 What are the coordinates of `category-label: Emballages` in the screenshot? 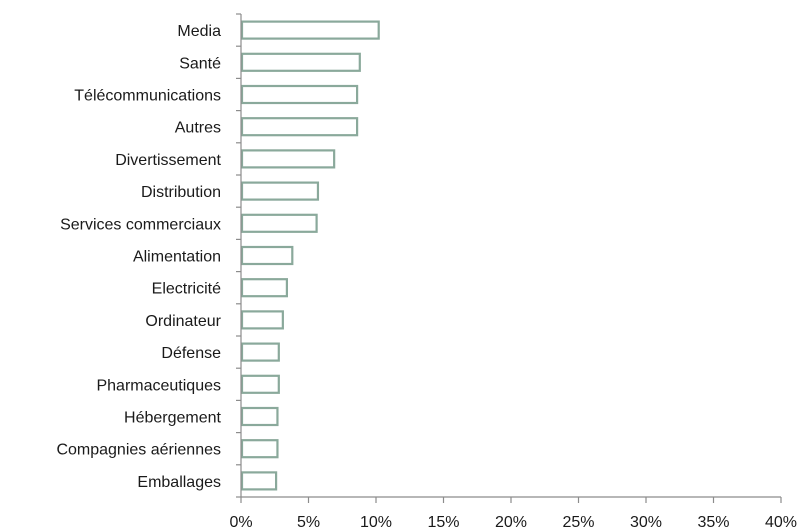 It's located at (179, 482).